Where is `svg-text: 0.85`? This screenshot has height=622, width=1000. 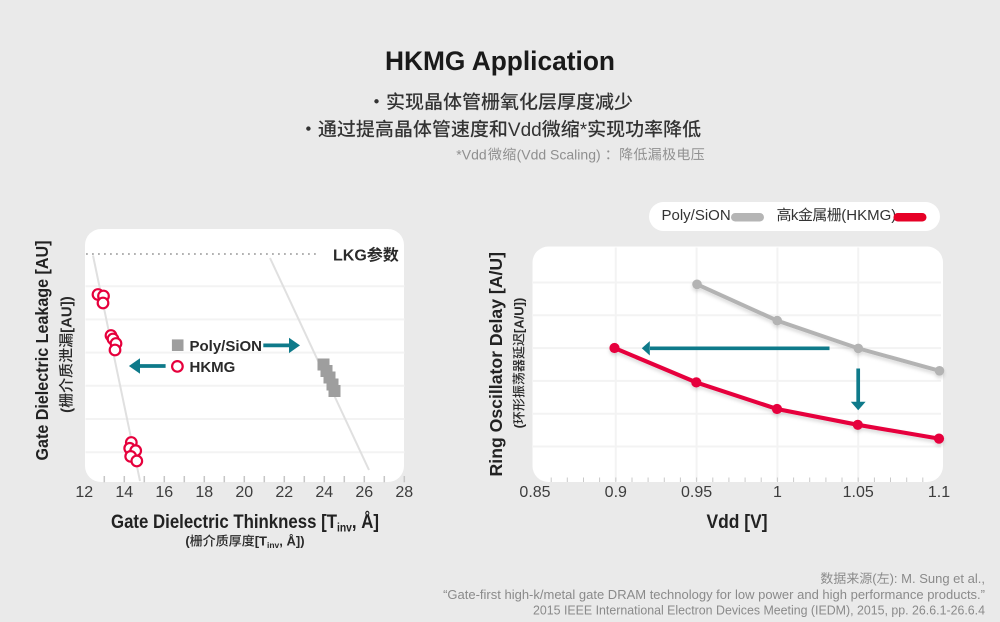
svg-text: 0.85 is located at coordinates (534, 492).